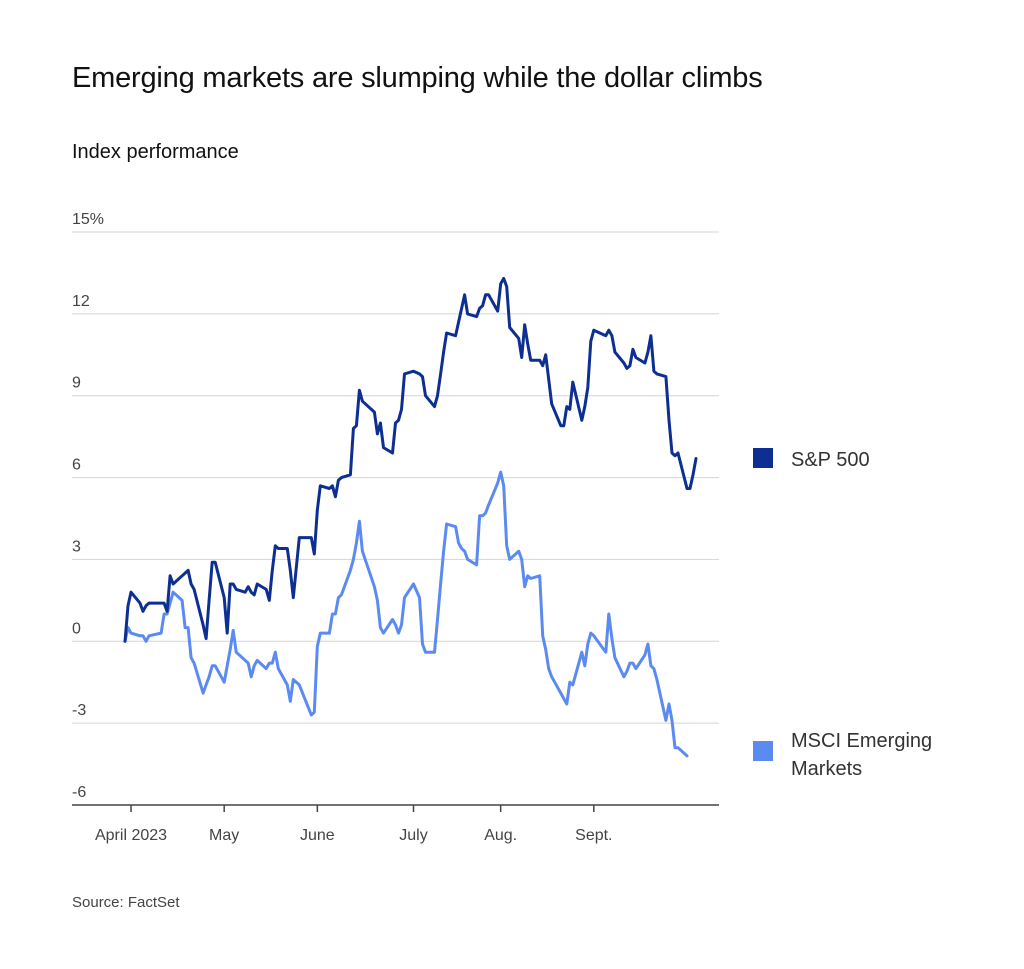 The image size is (1024, 969). I want to click on legend-item-sp500: S&P 500, so click(811, 460).